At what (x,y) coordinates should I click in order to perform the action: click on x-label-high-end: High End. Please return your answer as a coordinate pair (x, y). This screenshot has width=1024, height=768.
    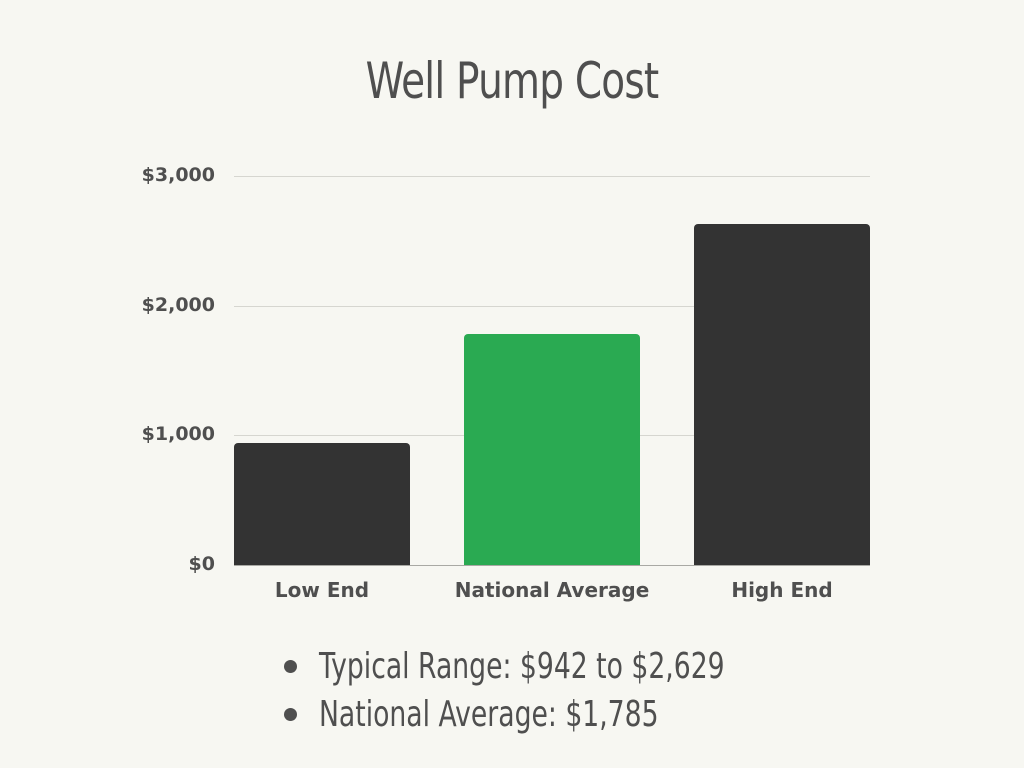
    Looking at the image, I should click on (782, 590).